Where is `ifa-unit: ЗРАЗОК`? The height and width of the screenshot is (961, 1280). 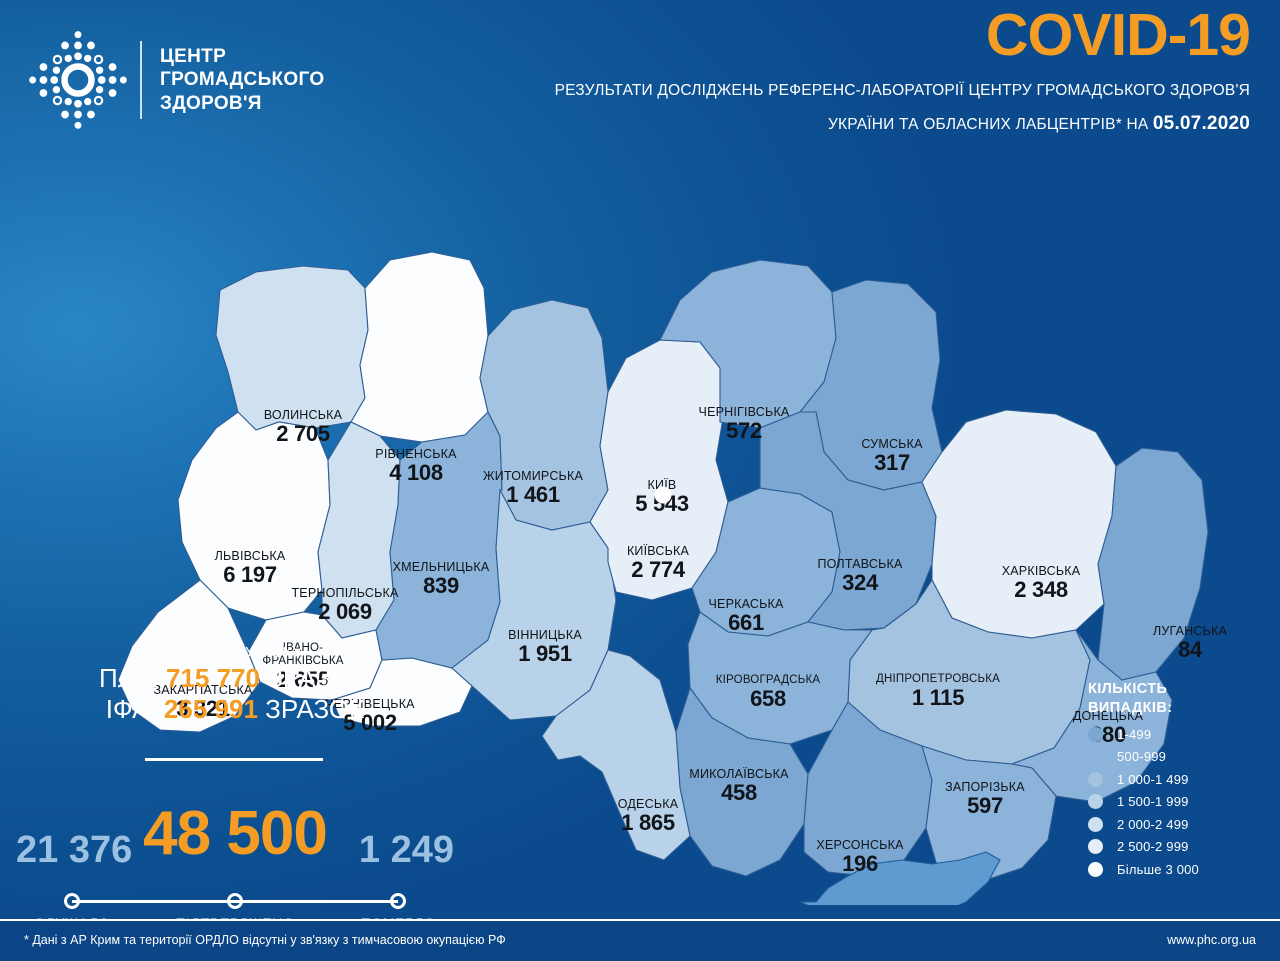 ifa-unit: ЗРАЗОК is located at coordinates (315, 709).